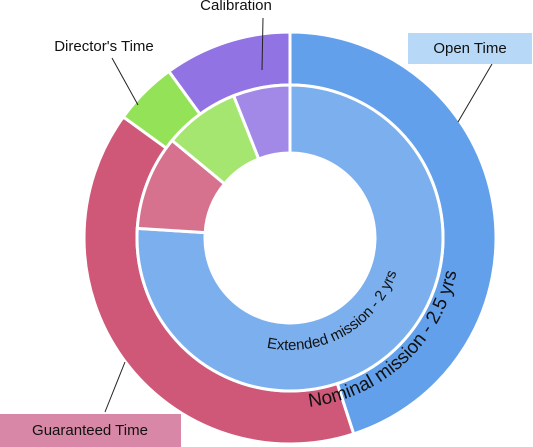  Describe the element at coordinates (236, 7) in the screenshot. I see `category-label: Calibration` at that location.